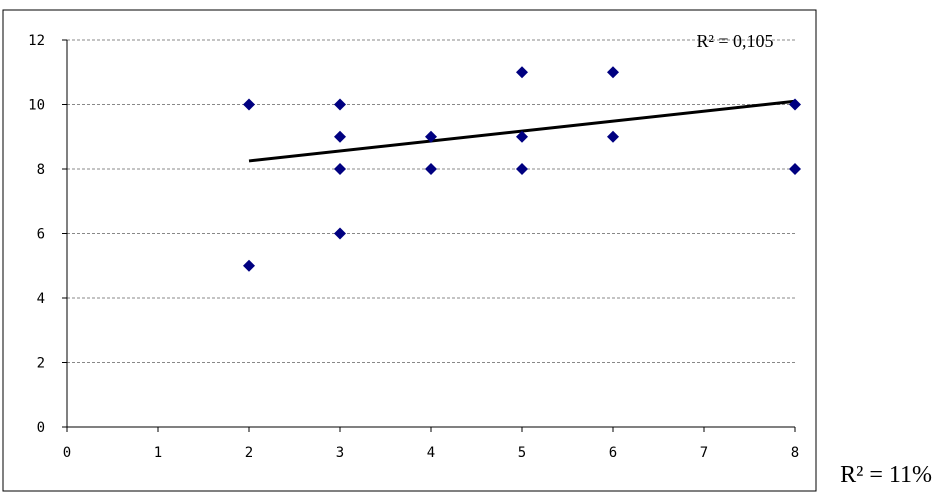 This screenshot has height=493, width=938. What do you see at coordinates (795, 453) in the screenshot?
I see `x-tick-label: 8` at bounding box center [795, 453].